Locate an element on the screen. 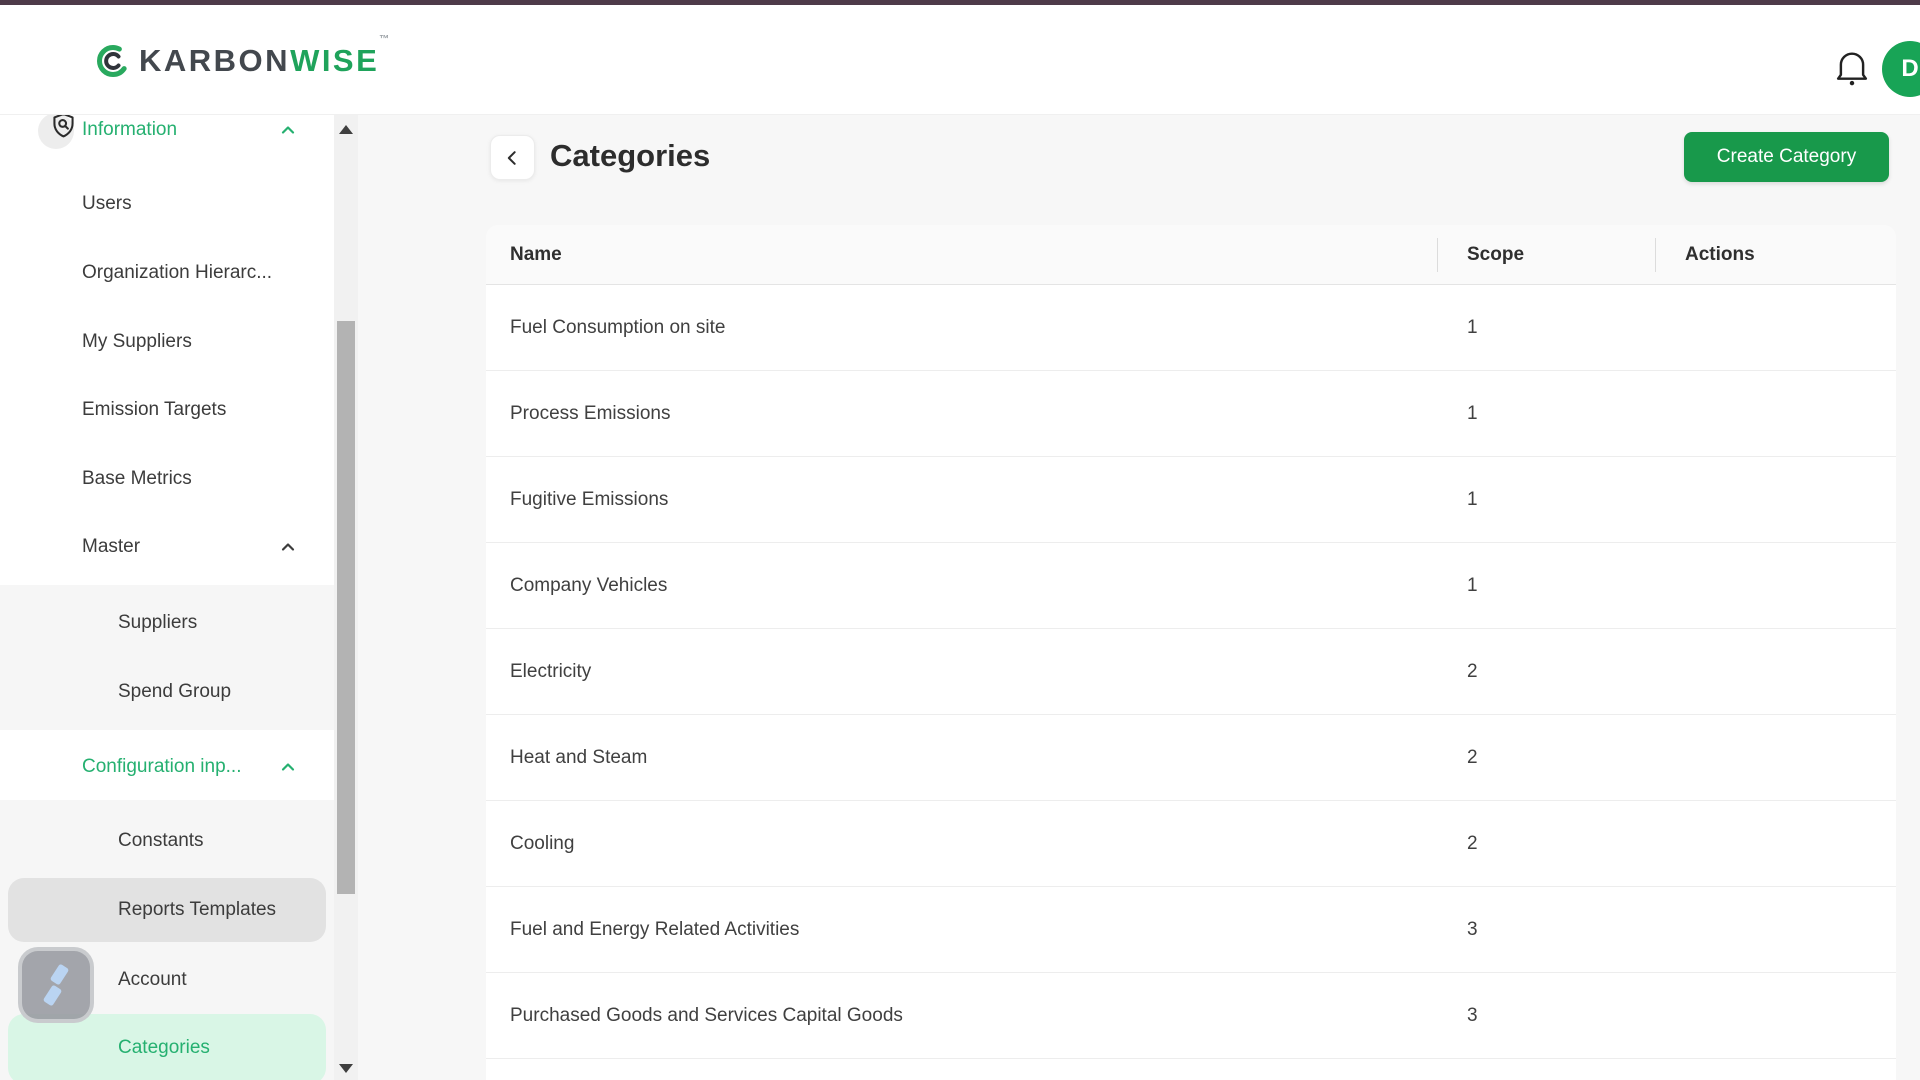  cell-name: Company Vehicles is located at coordinates (589, 585).